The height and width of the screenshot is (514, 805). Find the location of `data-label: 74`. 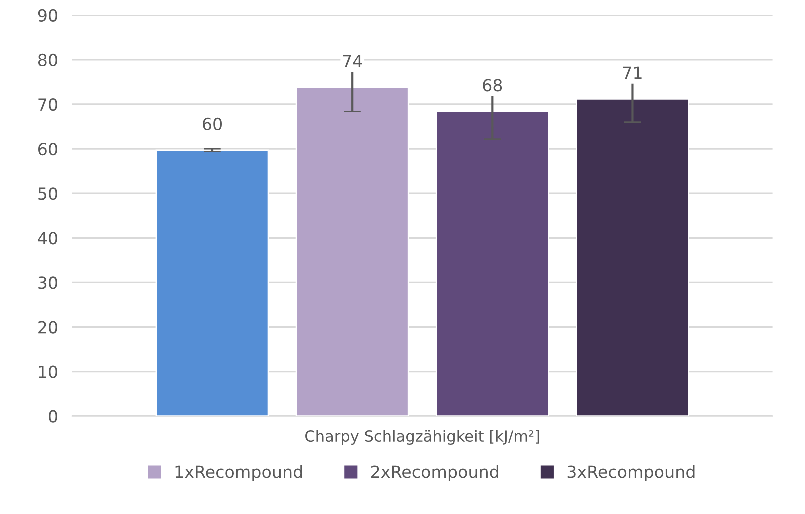

data-label: 74 is located at coordinates (352, 61).